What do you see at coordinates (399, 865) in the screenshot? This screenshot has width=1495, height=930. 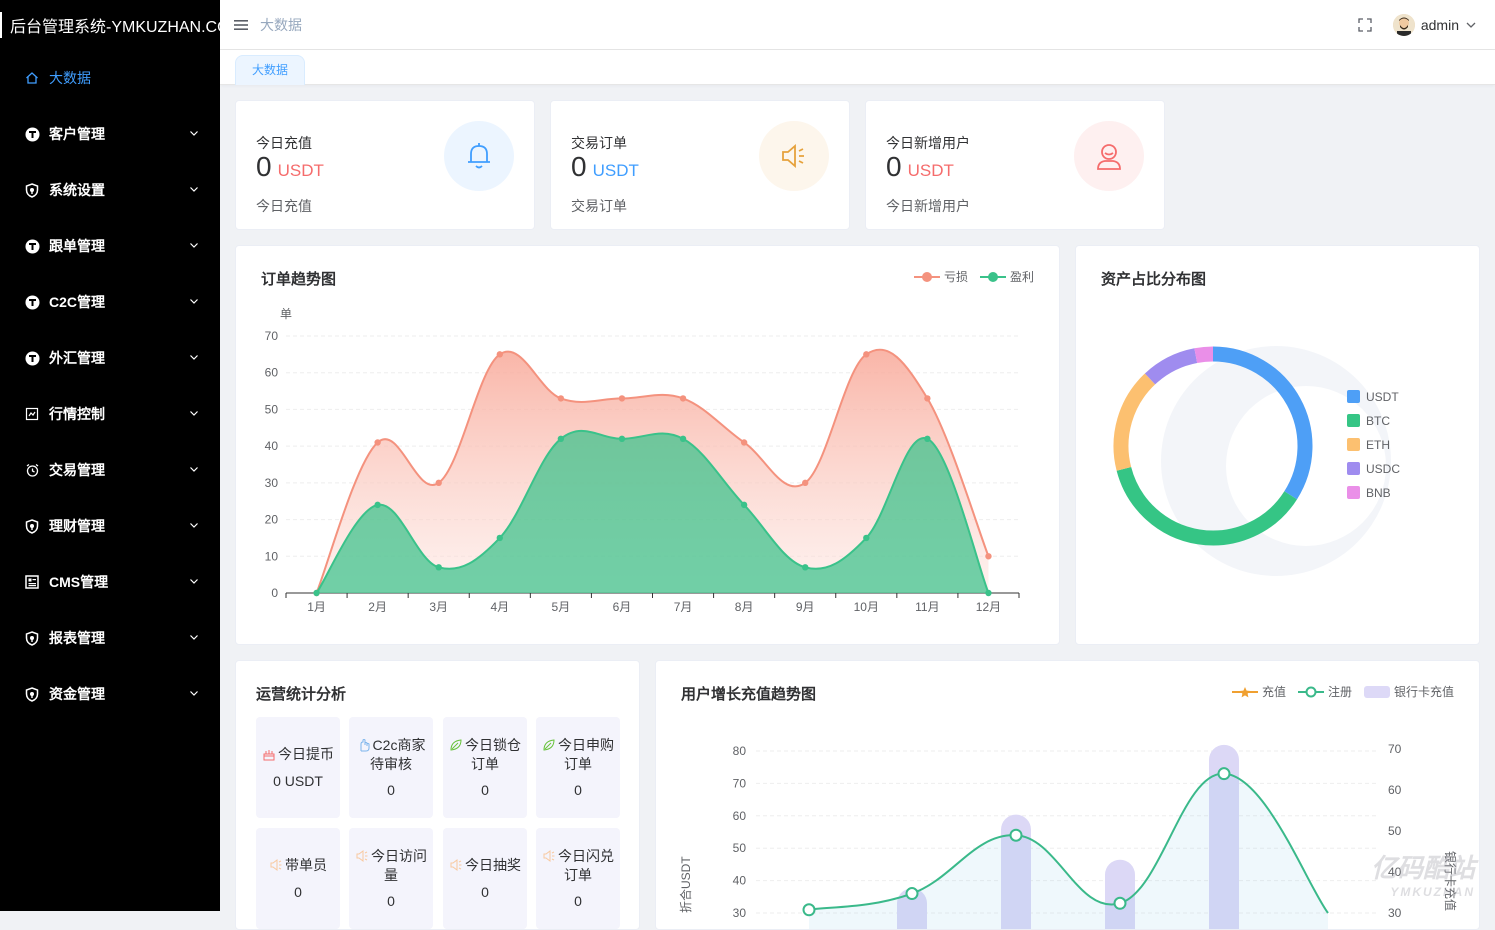 I see `ops-stat-label-text: 今日访问量` at bounding box center [399, 865].